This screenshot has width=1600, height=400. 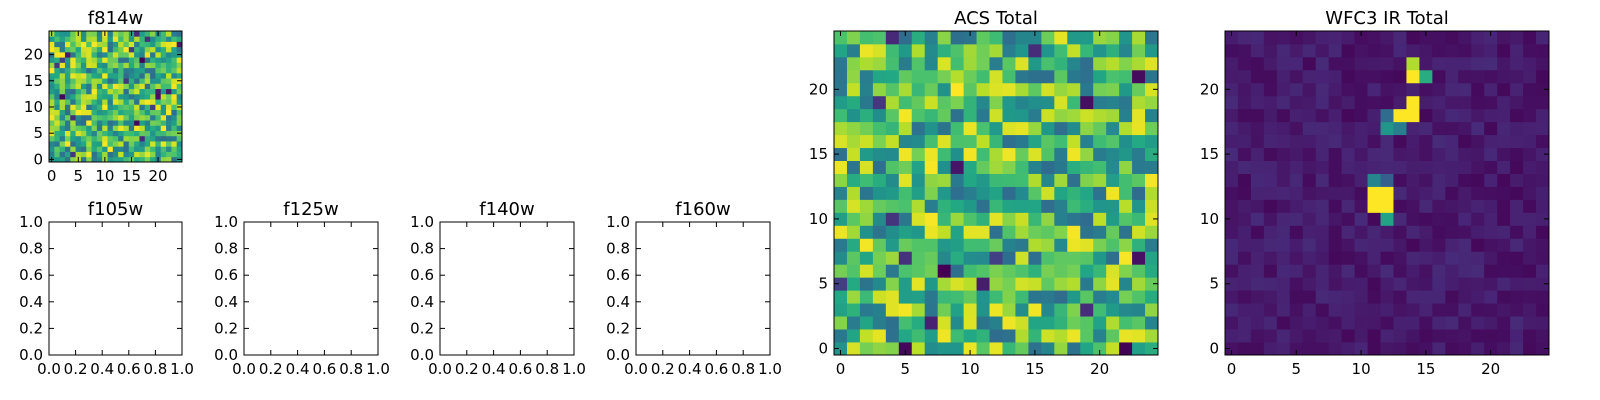 I want to click on y-tick-label: 10, so click(x=818, y=219).